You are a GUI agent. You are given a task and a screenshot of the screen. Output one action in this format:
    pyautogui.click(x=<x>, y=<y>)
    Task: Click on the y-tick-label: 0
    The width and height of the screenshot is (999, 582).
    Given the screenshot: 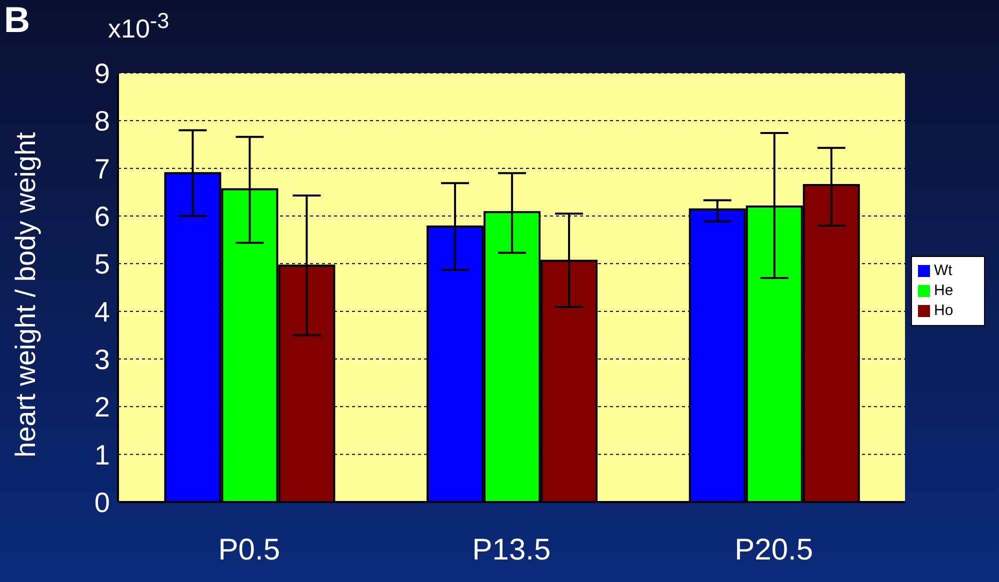 What is the action you would take?
    pyautogui.click(x=102, y=502)
    